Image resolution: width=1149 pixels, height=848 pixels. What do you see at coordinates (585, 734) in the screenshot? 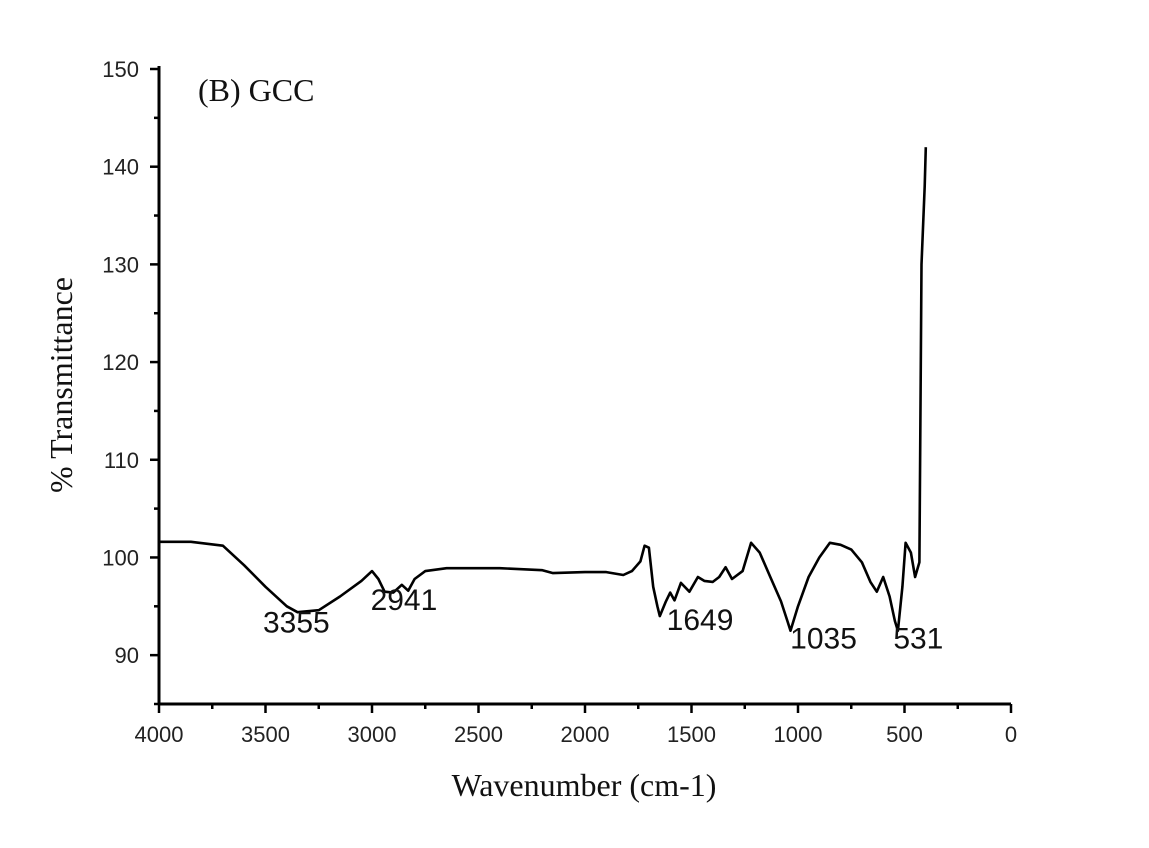
I see `x-tick-label: 2000` at bounding box center [585, 734].